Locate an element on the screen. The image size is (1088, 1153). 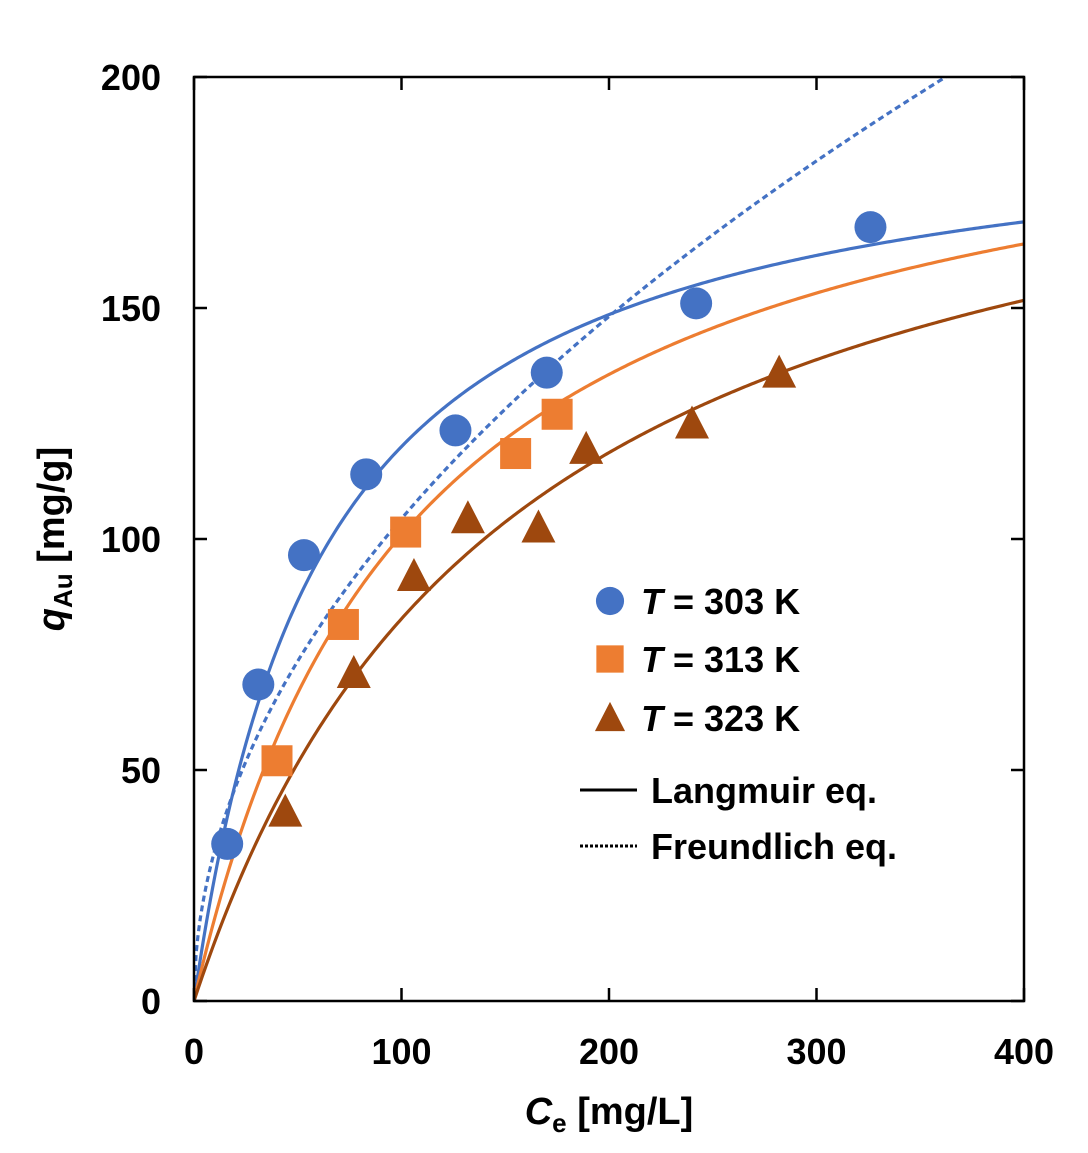
y-tick-label: 50 is located at coordinates (141, 770).